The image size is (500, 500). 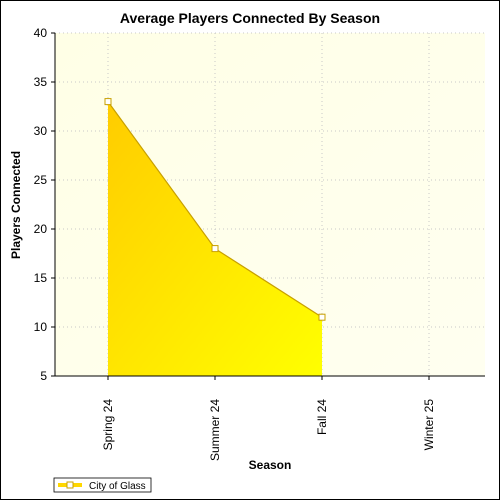 I want to click on y-axis-label: Players Connected, so click(x=16, y=205).